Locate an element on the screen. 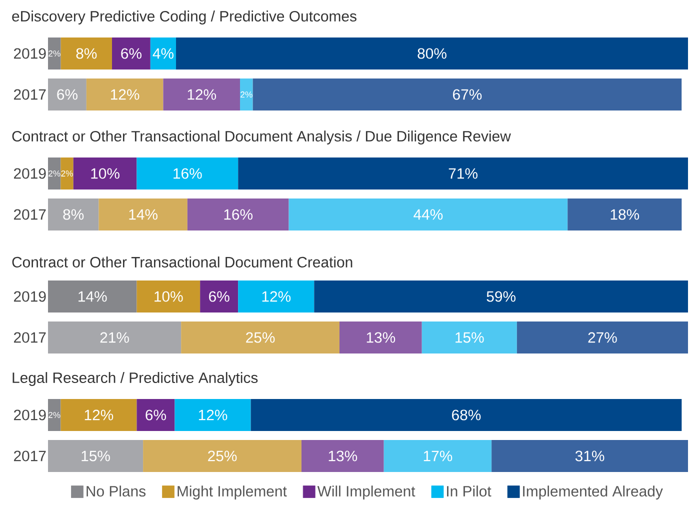 The width and height of the screenshot is (690, 516). legend-label: No Plans is located at coordinates (116, 491).